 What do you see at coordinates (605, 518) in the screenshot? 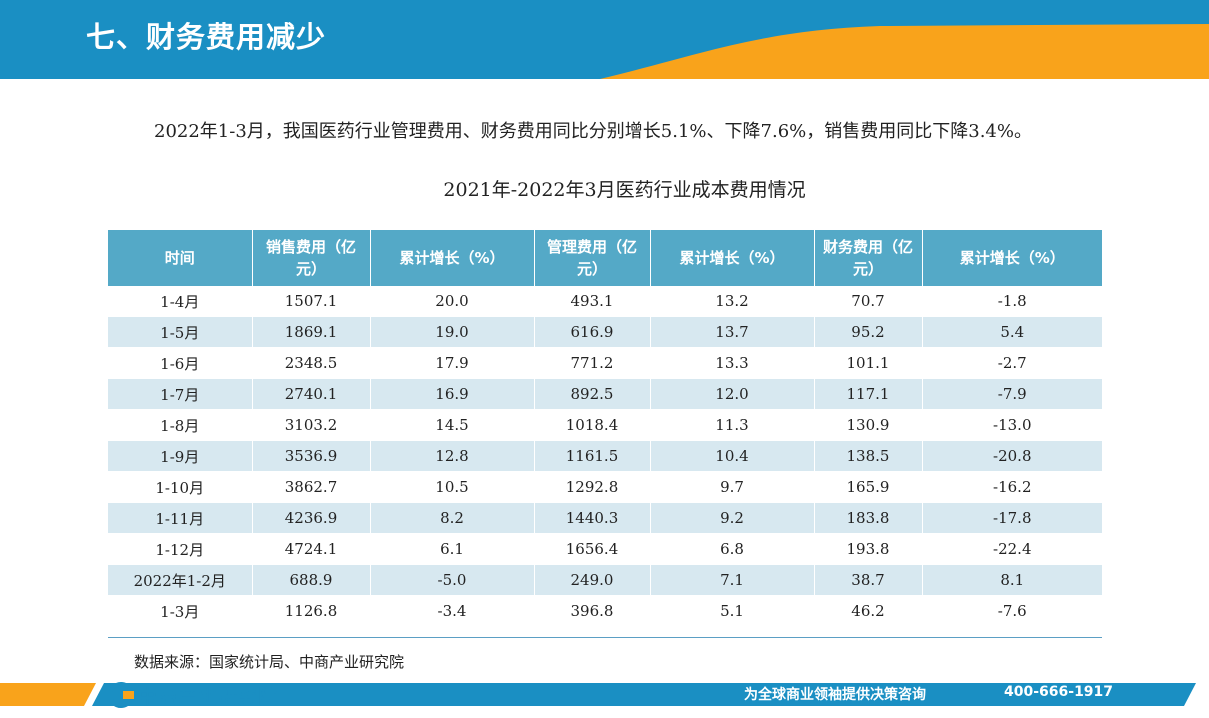
I see `table-row: 1-11月 4236.9 8.2 1440.3 9.2 183.8 -17.8` at bounding box center [605, 518].